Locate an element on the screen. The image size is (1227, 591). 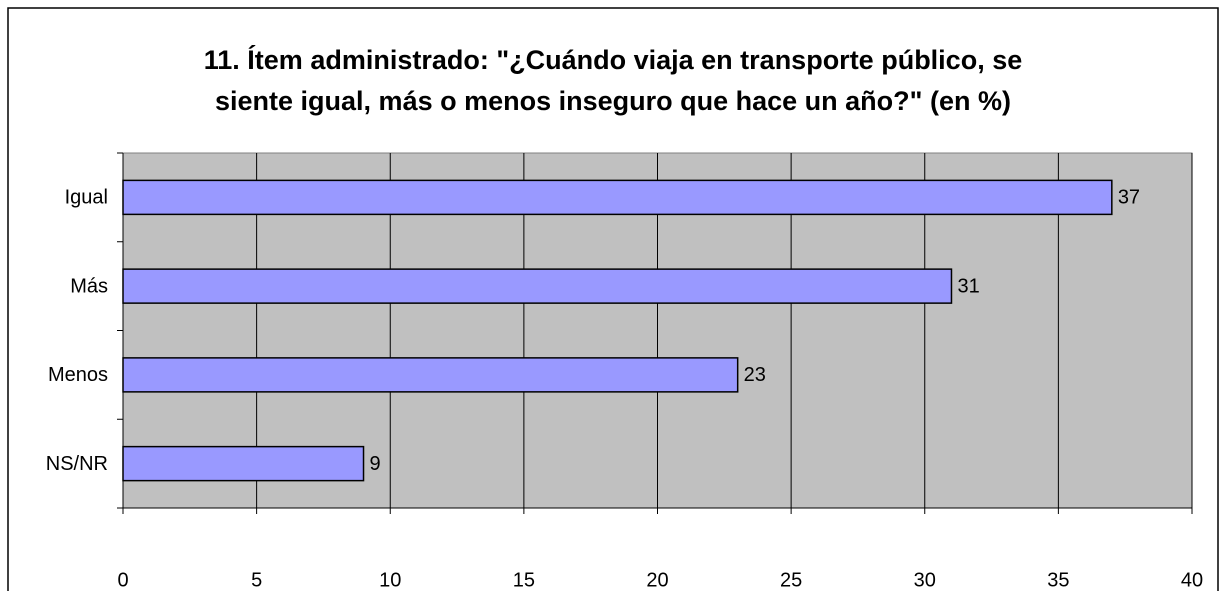
x-tick-label: 0 is located at coordinates (122, 580).